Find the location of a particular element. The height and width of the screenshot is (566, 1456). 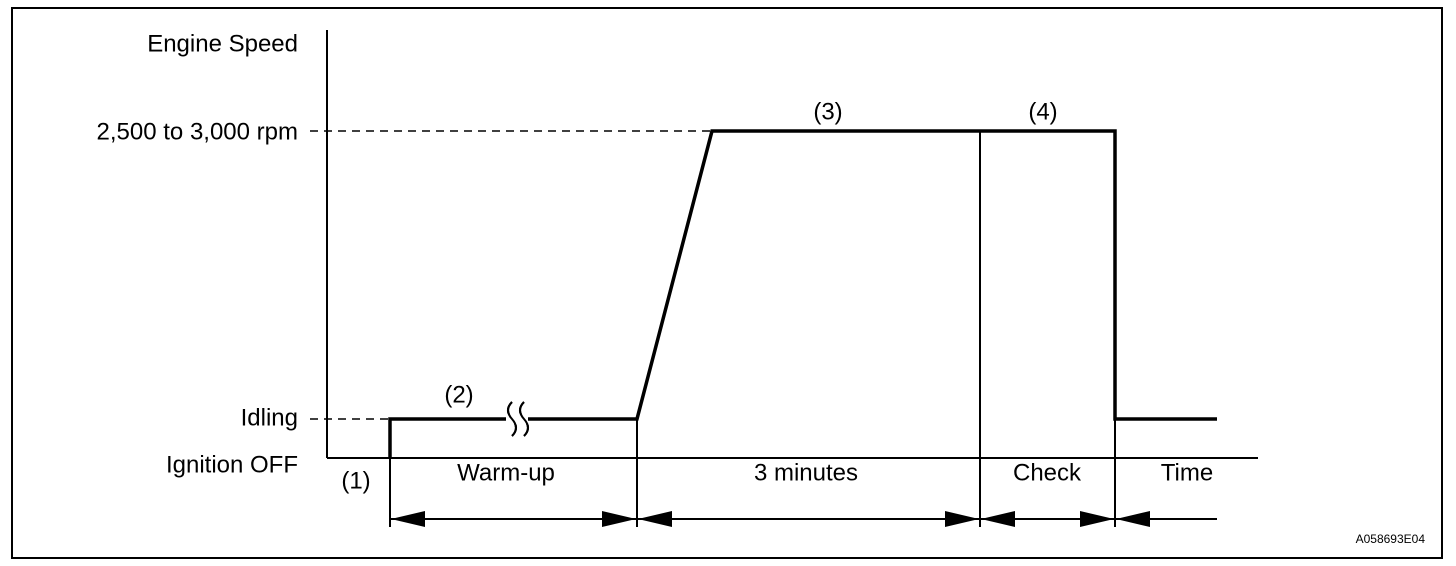

step-label: (4) is located at coordinates (1042, 111).